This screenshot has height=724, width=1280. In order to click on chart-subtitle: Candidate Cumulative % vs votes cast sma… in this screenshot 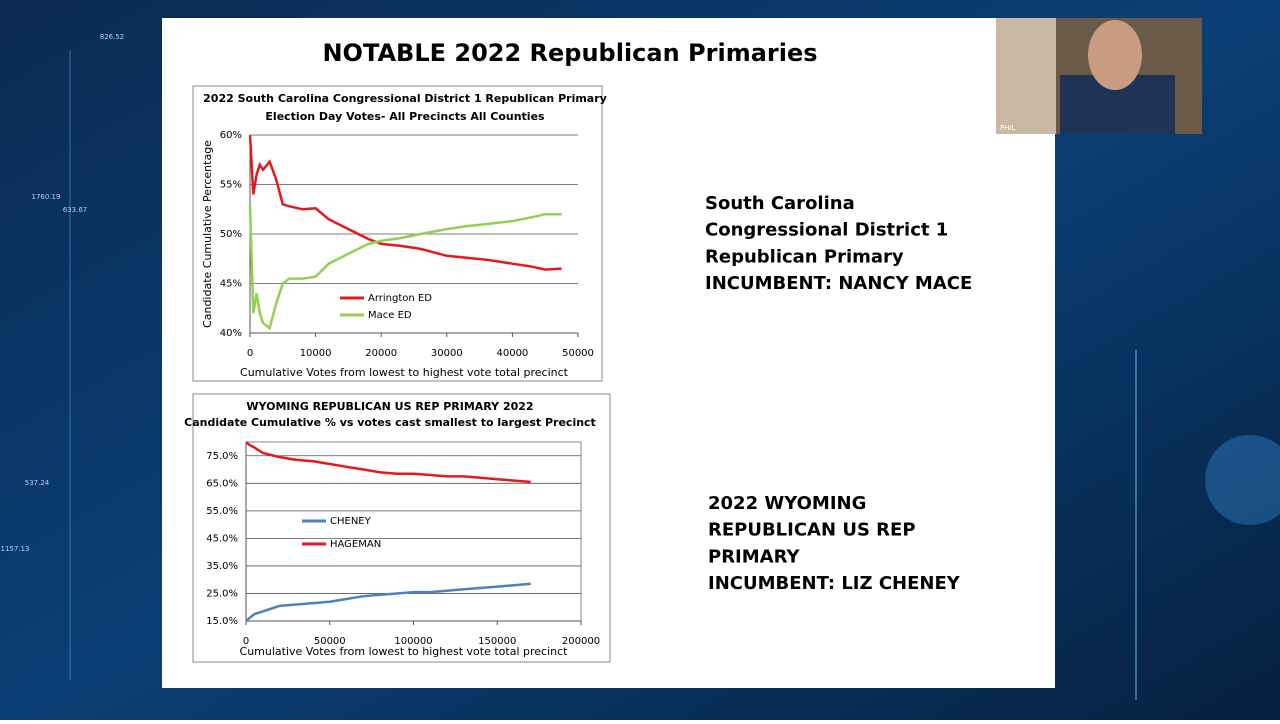, I will do `click(390, 422)`.